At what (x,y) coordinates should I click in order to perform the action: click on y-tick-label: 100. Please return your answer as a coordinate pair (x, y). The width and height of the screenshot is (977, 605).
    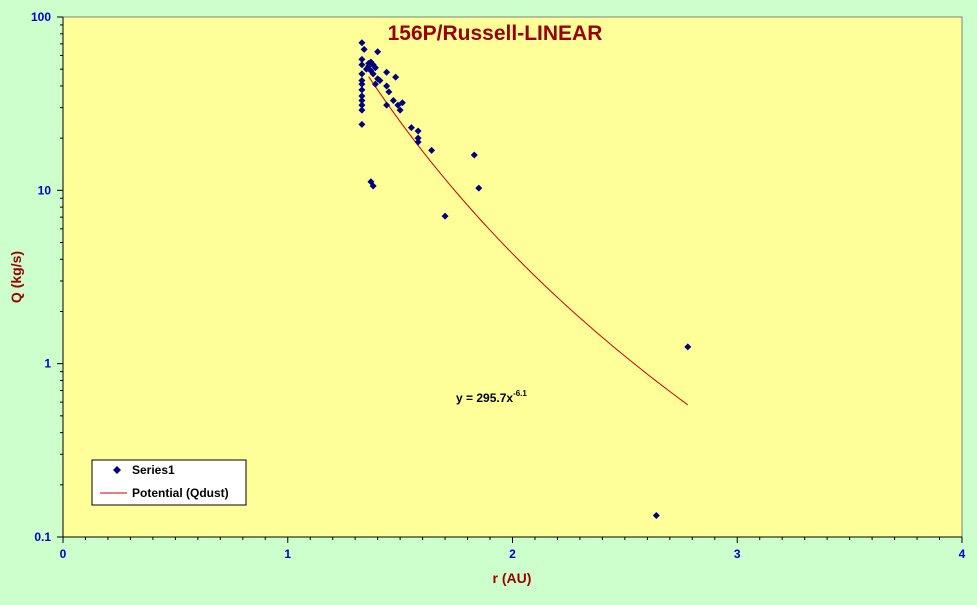
    Looking at the image, I should click on (41, 17).